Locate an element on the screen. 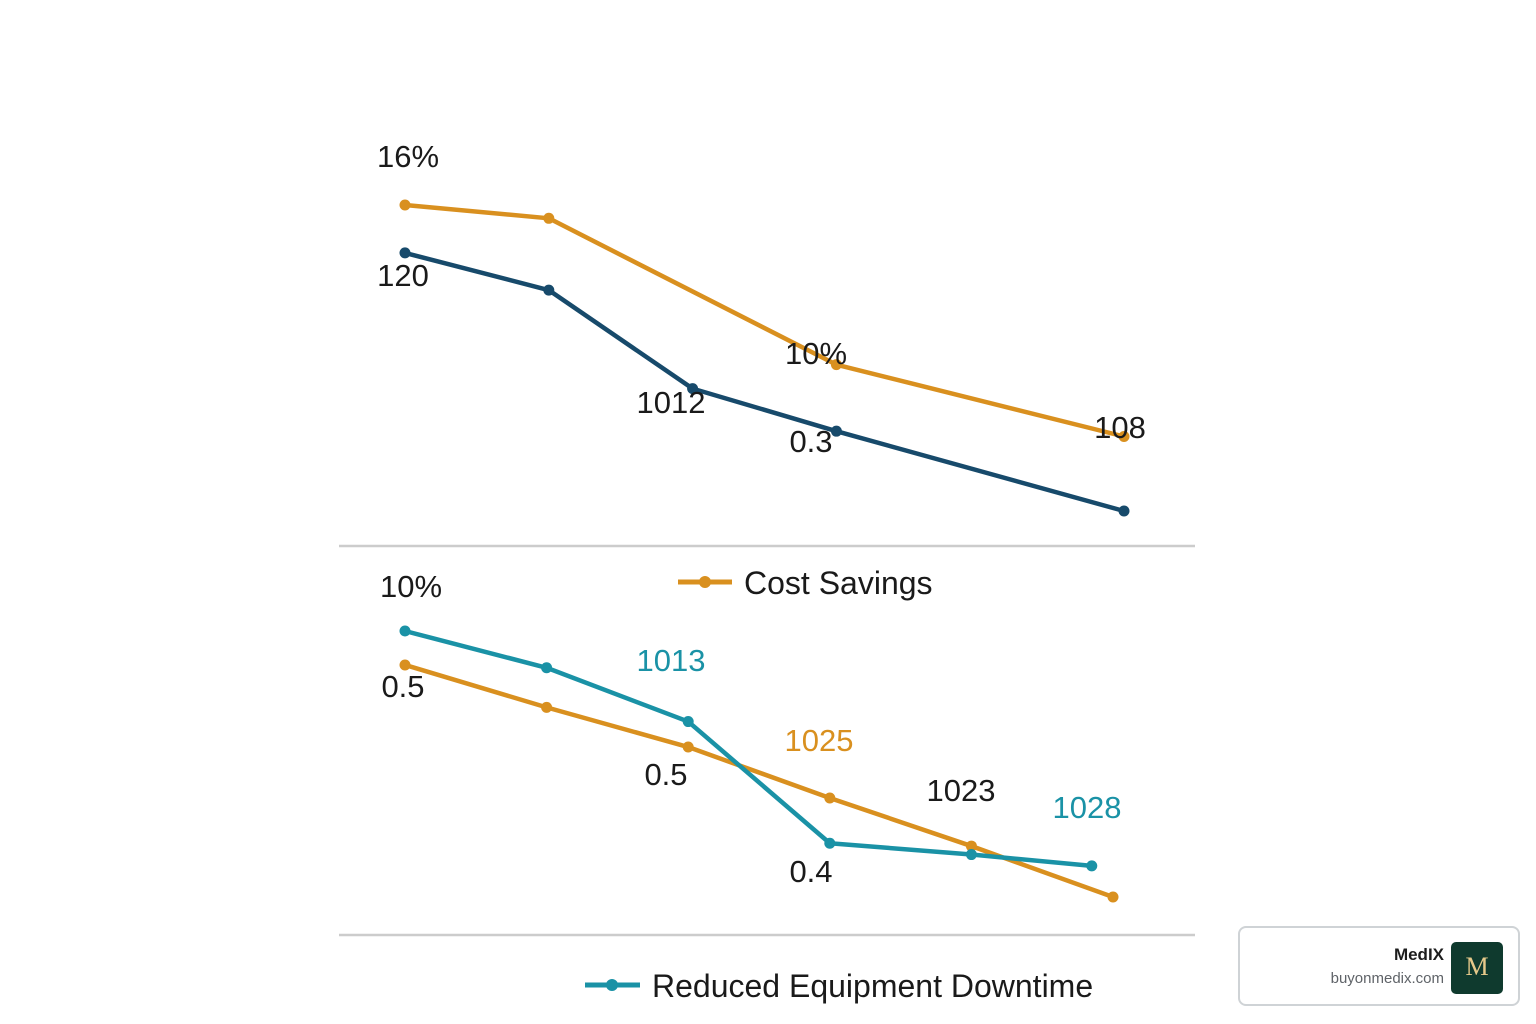 The image size is (1536, 1024). legend-reduced-equipment-downtime: Reduced Equipment Downtime is located at coordinates (839, 986).